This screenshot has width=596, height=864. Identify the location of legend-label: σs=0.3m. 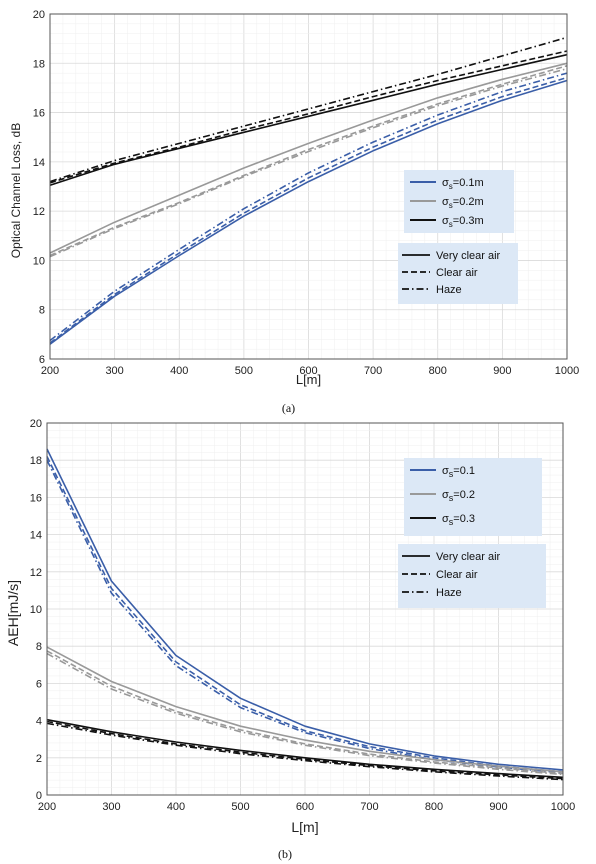
(463, 222).